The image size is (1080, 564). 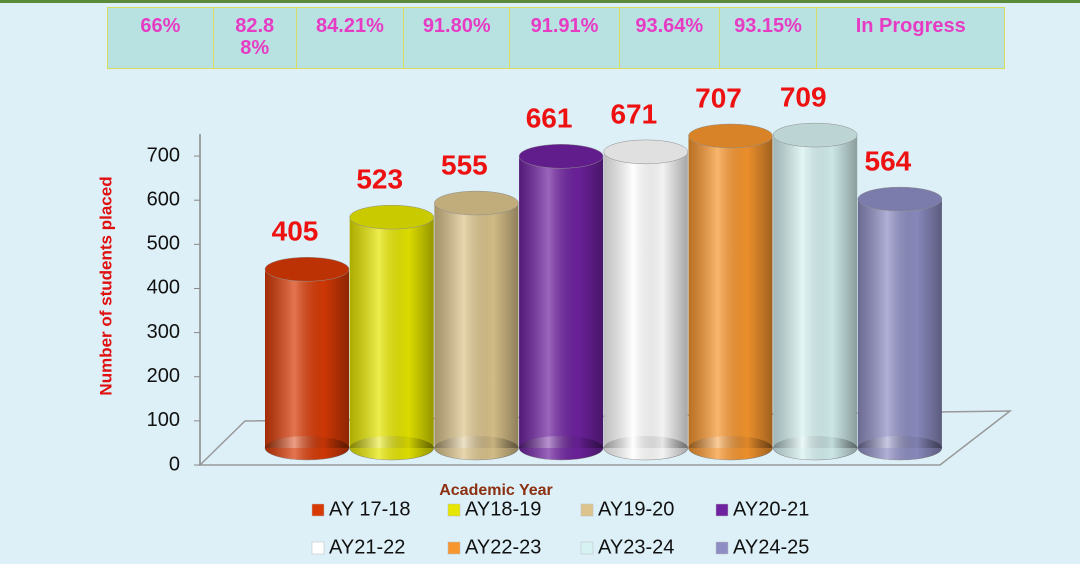 What do you see at coordinates (670, 38) in the screenshot?
I see `table-cell: 93.64%` at bounding box center [670, 38].